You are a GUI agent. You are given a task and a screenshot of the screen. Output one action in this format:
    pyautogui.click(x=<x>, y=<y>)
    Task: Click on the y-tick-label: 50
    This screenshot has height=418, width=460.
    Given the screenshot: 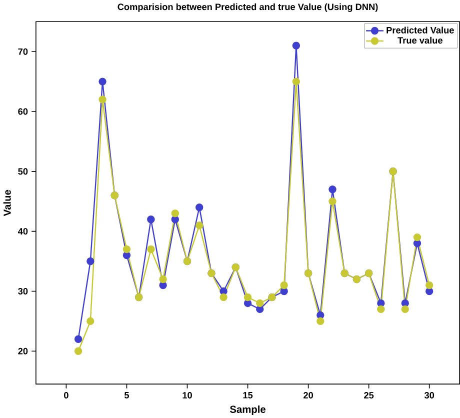 What is the action you would take?
    pyautogui.click(x=23, y=171)
    